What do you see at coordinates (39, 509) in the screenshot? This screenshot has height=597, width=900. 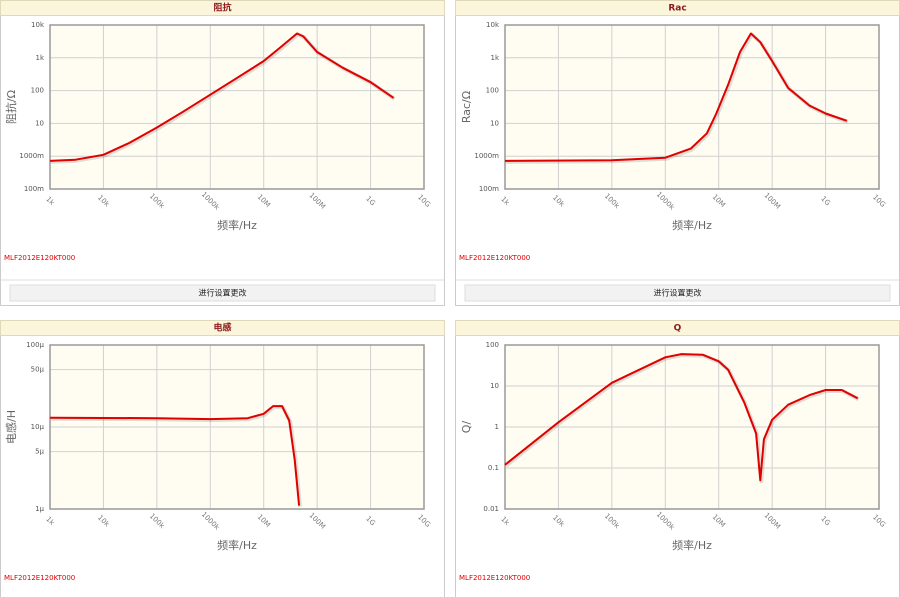 I see `y-tick-label: 1μ` at bounding box center [39, 509].